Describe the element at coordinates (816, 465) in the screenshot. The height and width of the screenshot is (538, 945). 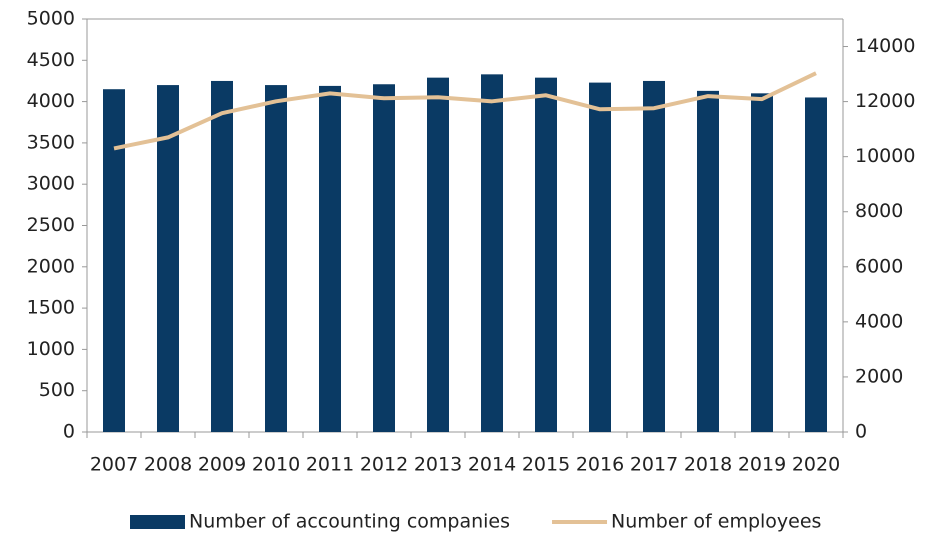
I see `x-tick-label: 2020` at that location.